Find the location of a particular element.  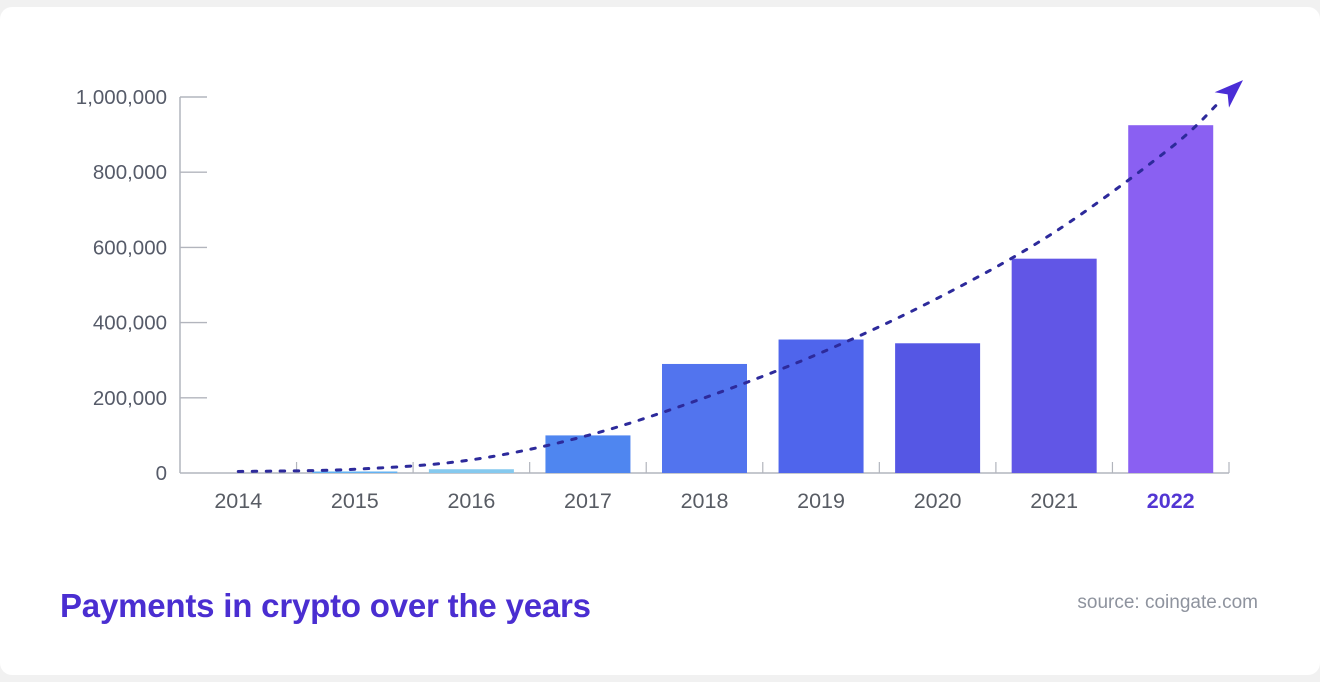

year-label-2022: 2022 is located at coordinates (1171, 501).